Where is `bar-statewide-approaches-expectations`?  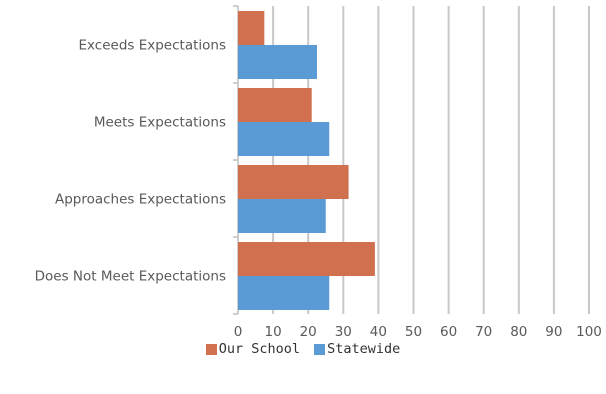
bar-statewide-approaches-expectations is located at coordinates (282, 216).